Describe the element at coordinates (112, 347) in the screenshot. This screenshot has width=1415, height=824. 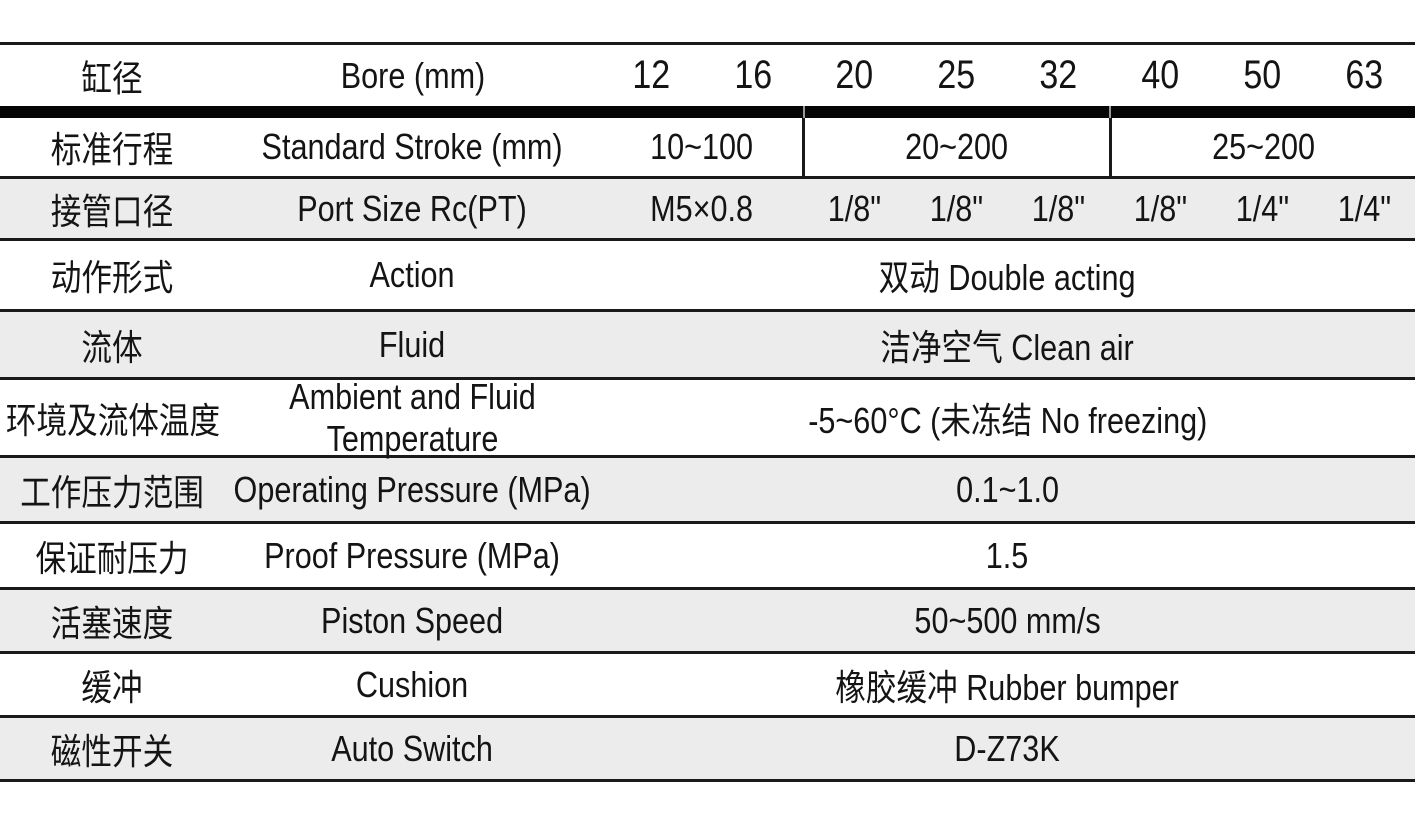
I see `fluid-zh-label: 流体` at that location.